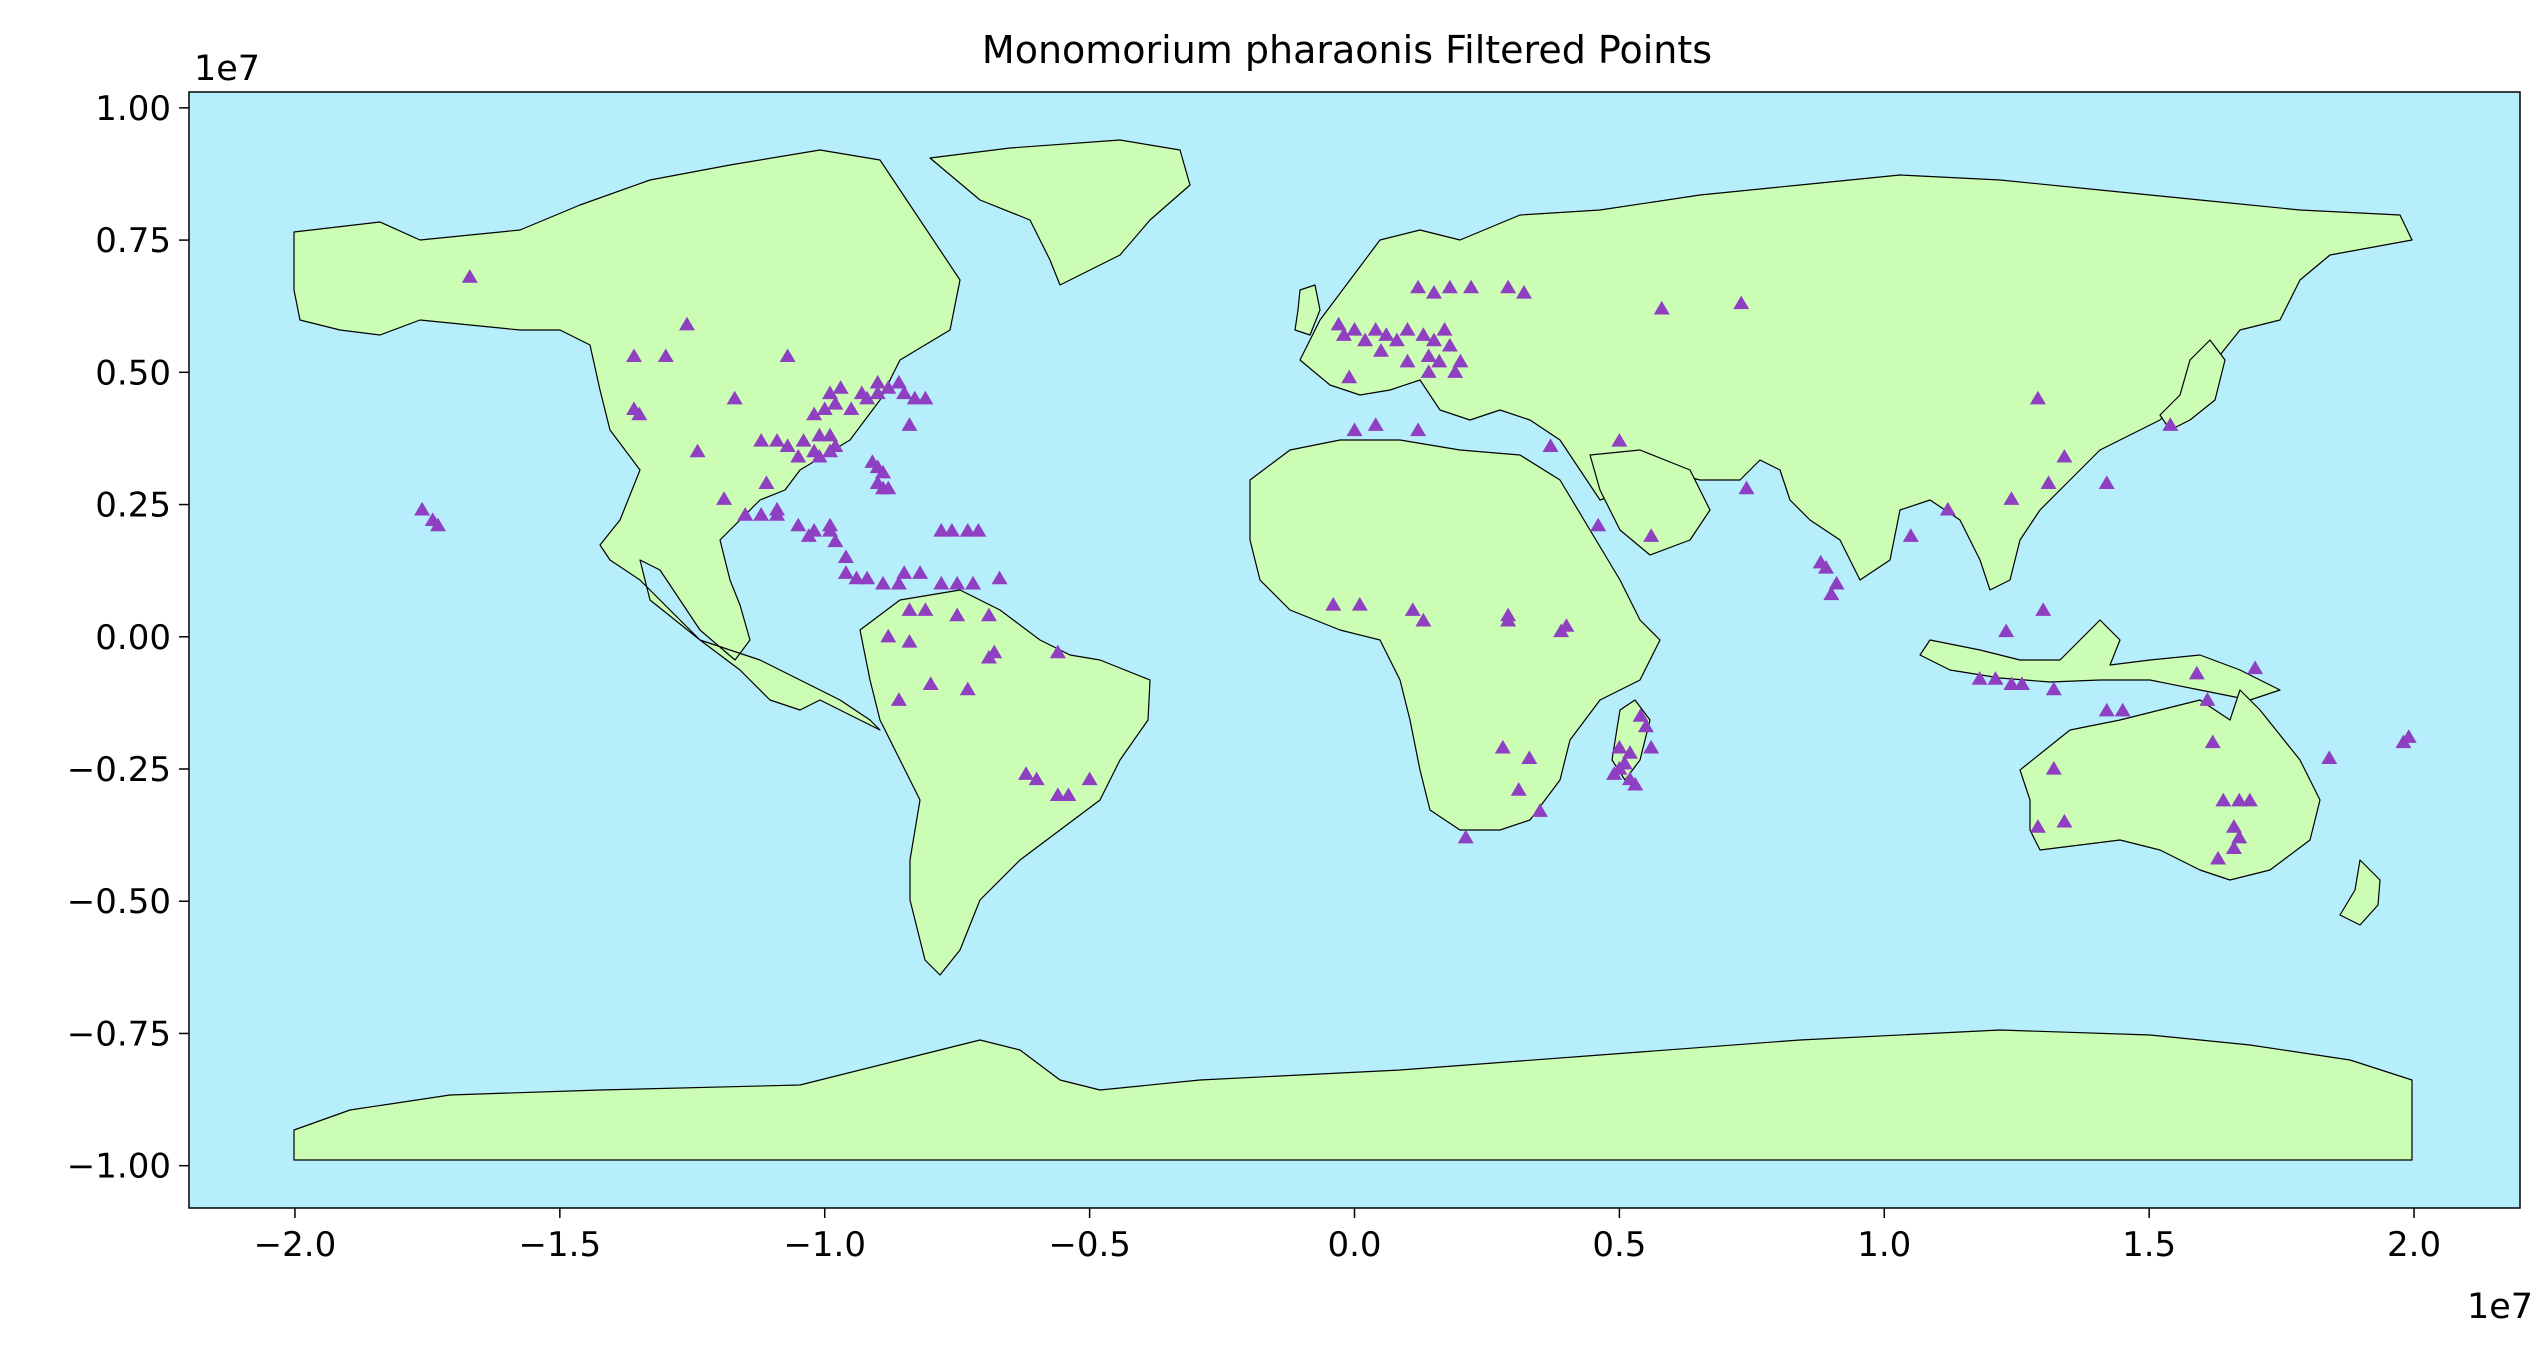 The image size is (2541, 1363). What do you see at coordinates (1060, 212) in the screenshot?
I see `greenland` at bounding box center [1060, 212].